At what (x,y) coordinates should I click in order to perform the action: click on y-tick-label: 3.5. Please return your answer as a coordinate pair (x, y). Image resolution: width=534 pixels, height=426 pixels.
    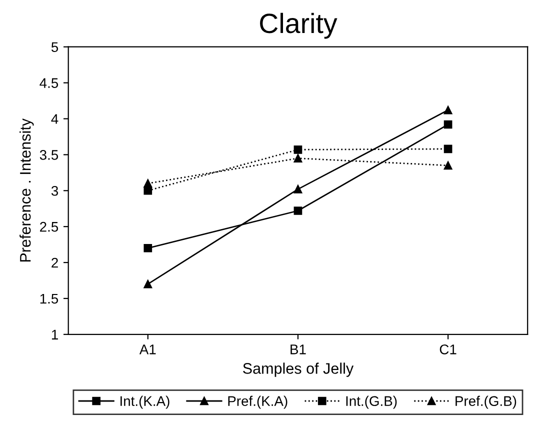
    Looking at the image, I should click on (49, 155).